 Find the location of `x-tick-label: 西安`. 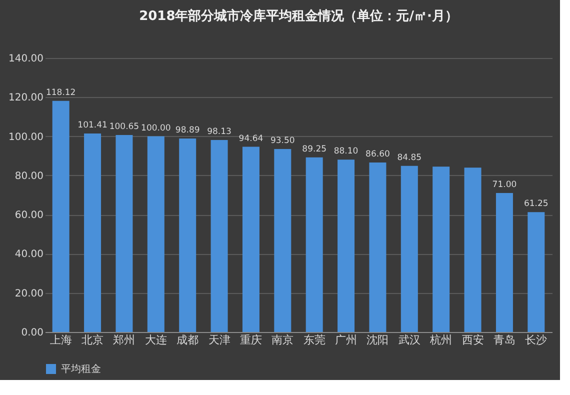

x-tick-label: 西安 is located at coordinates (473, 340).